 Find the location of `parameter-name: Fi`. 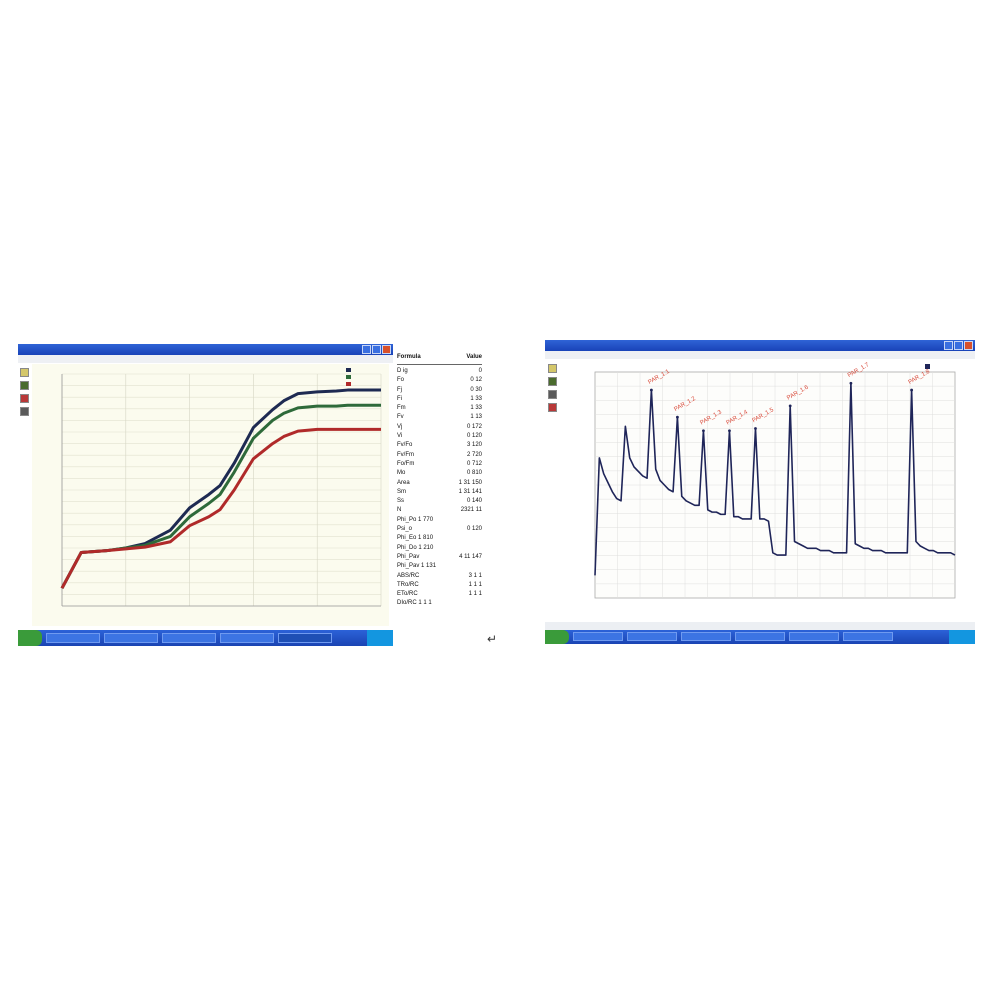

parameter-name: Fi is located at coordinates (399, 398).